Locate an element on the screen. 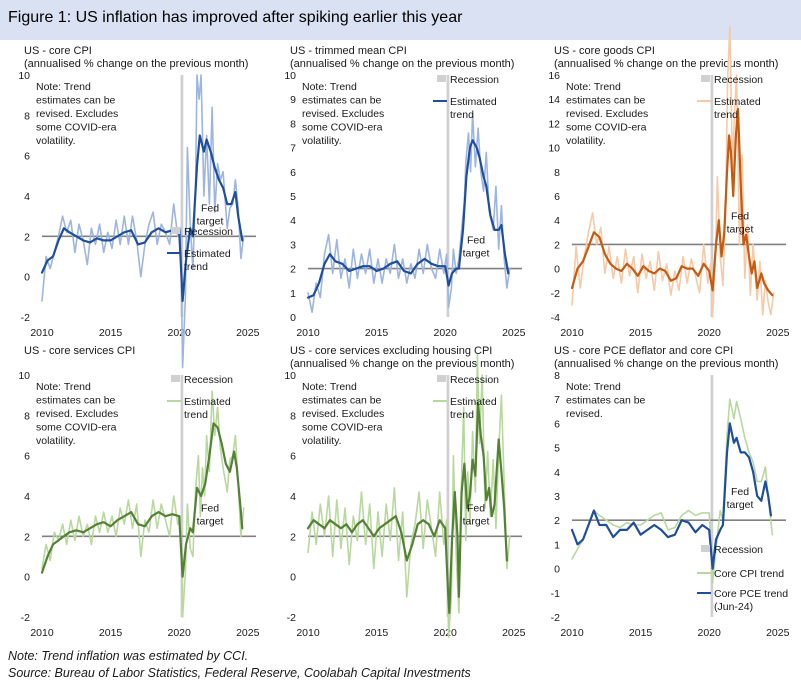 Image resolution: width=801 pixels, height=685 pixels. chart-note-line: estimates can be is located at coordinates (342, 101).